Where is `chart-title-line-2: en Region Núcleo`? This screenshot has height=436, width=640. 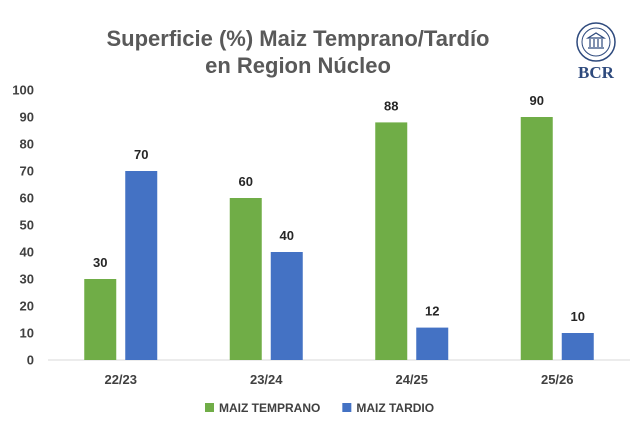 chart-title-line-2: en Region Núcleo is located at coordinates (298, 65).